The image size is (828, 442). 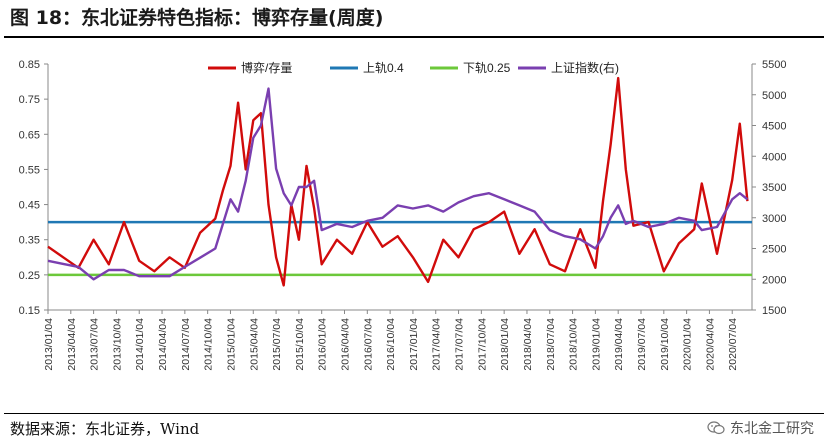 What do you see at coordinates (774, 311) in the screenshot?
I see `right-tick-label: 1500` at bounding box center [774, 311].